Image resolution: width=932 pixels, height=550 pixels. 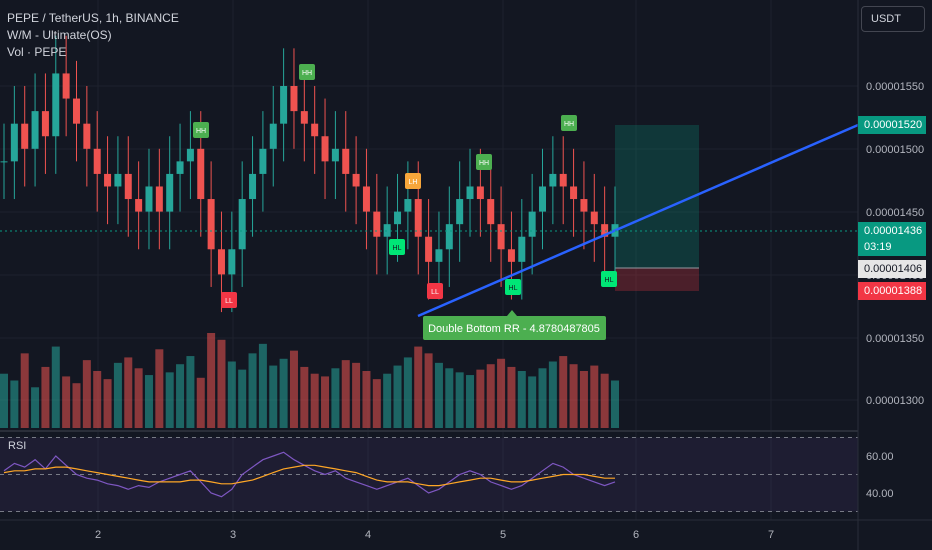 What do you see at coordinates (895, 87) in the screenshot?
I see `price-tick-label: 0.00001550` at bounding box center [895, 87].